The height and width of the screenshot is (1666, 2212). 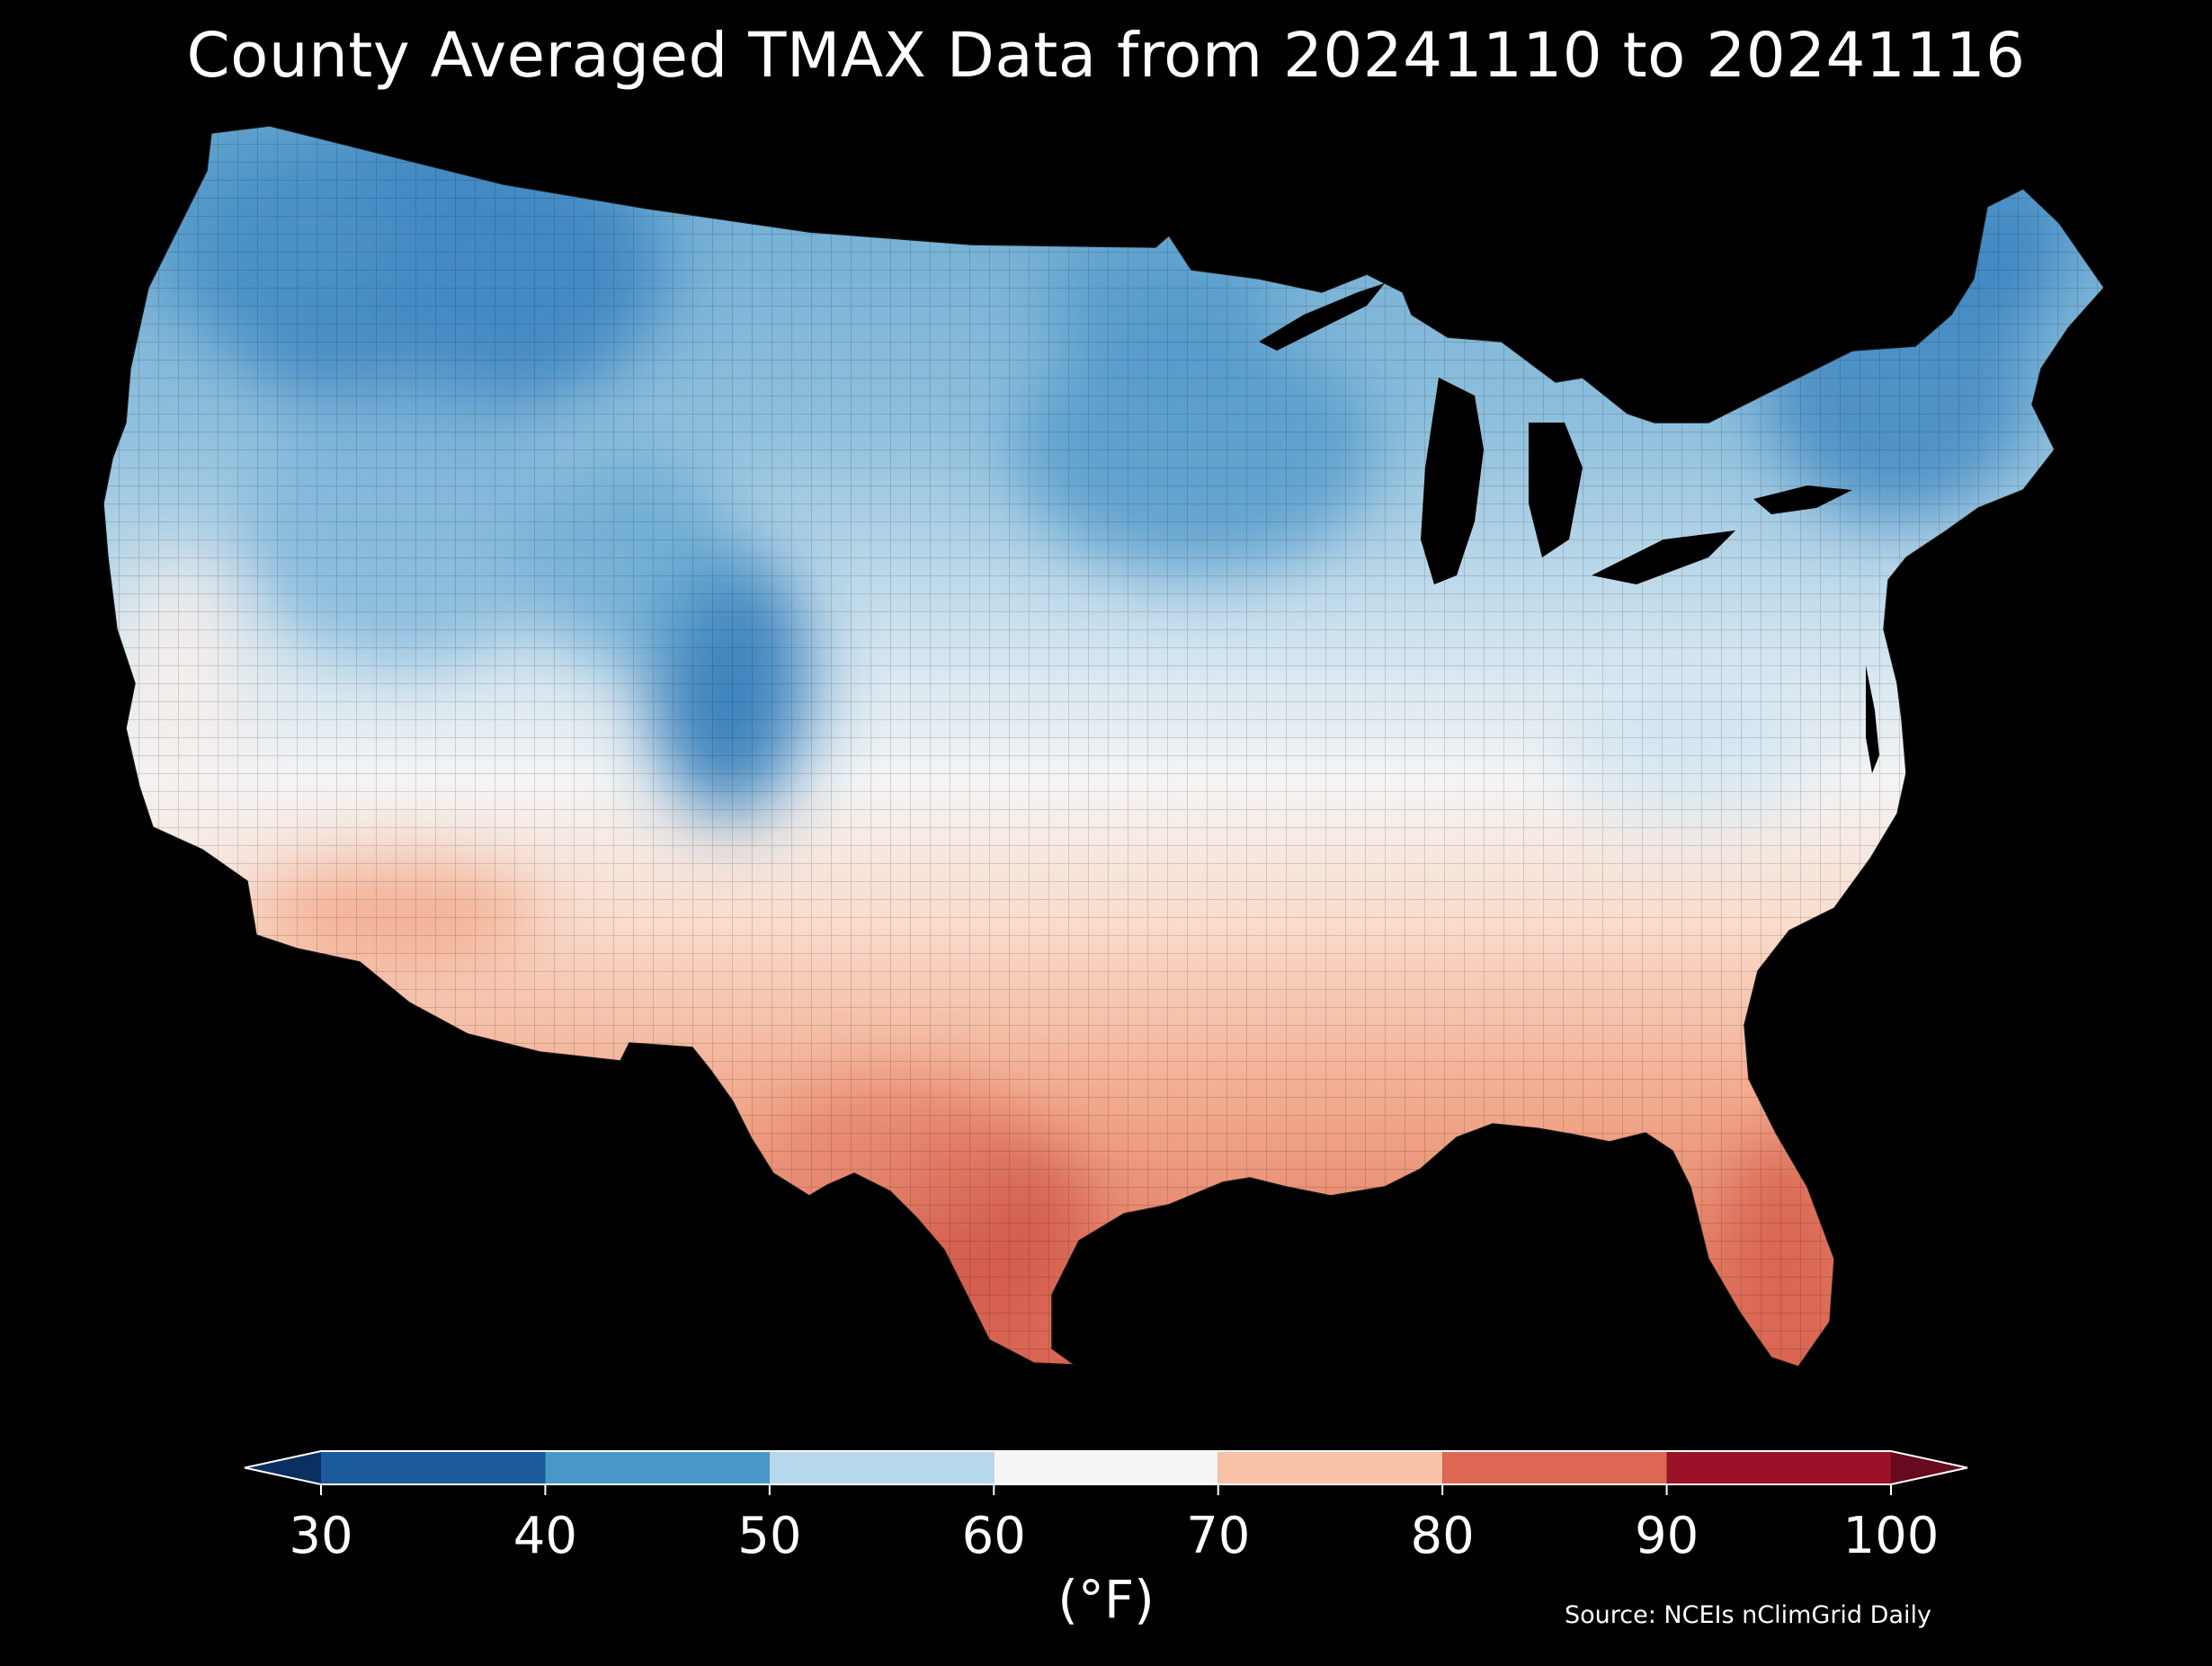 I want to click on colorbar: 30 40 50 60 70 80 90 100, so click(x=1106, y=1533).